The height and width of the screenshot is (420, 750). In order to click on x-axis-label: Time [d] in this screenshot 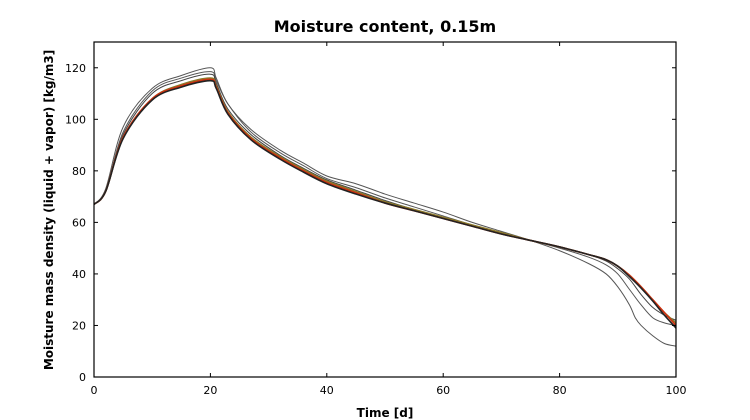, I will do `click(385, 413)`.